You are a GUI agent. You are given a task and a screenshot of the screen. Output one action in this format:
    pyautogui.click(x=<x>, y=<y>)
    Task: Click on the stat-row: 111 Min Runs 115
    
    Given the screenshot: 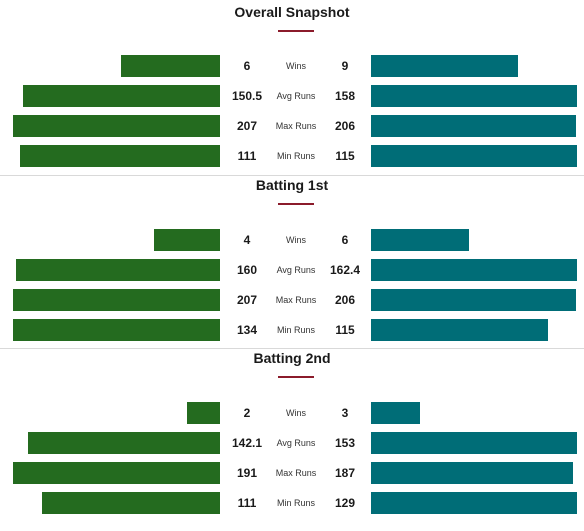 What is the action you would take?
    pyautogui.click(x=292, y=157)
    